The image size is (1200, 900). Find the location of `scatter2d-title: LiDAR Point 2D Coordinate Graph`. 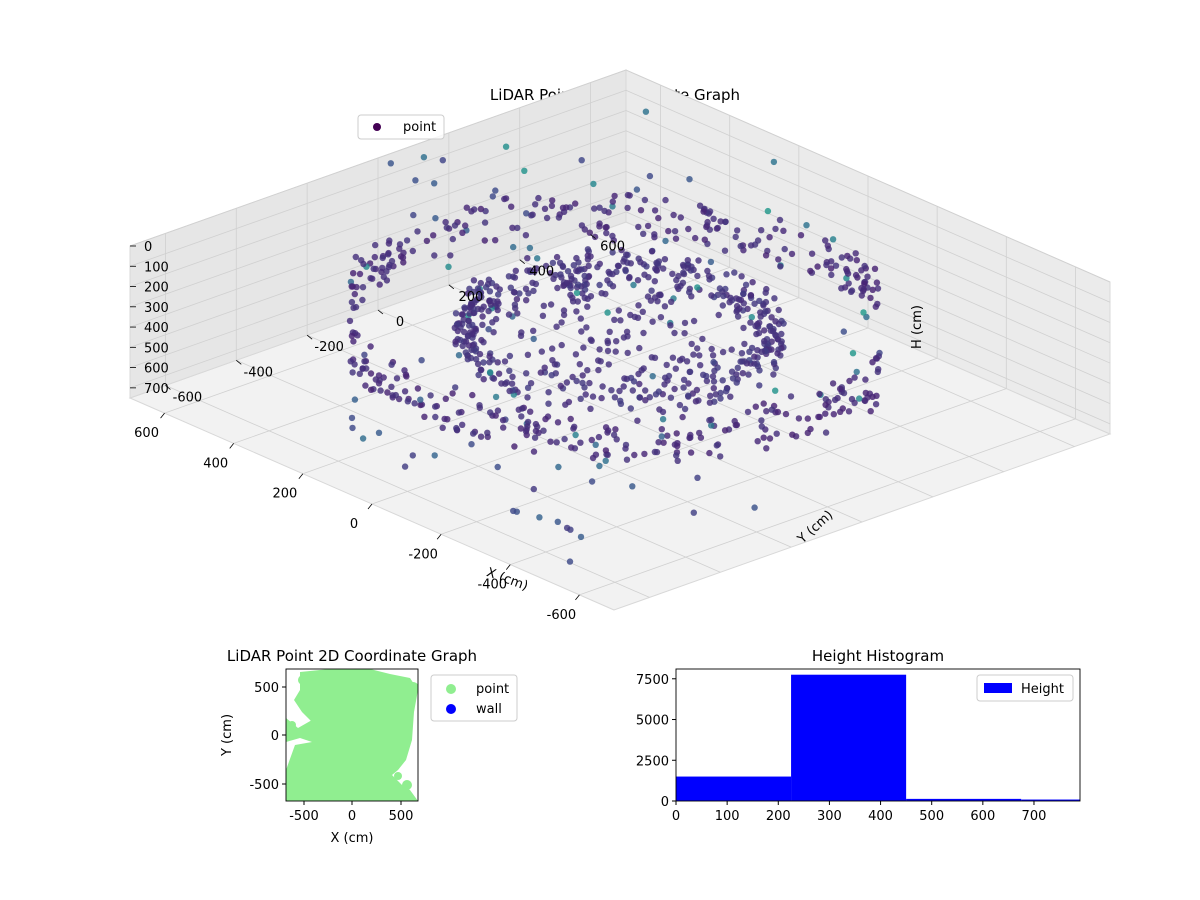

scatter2d-title: LiDAR Point 2D Coordinate Graph is located at coordinates (352, 656).